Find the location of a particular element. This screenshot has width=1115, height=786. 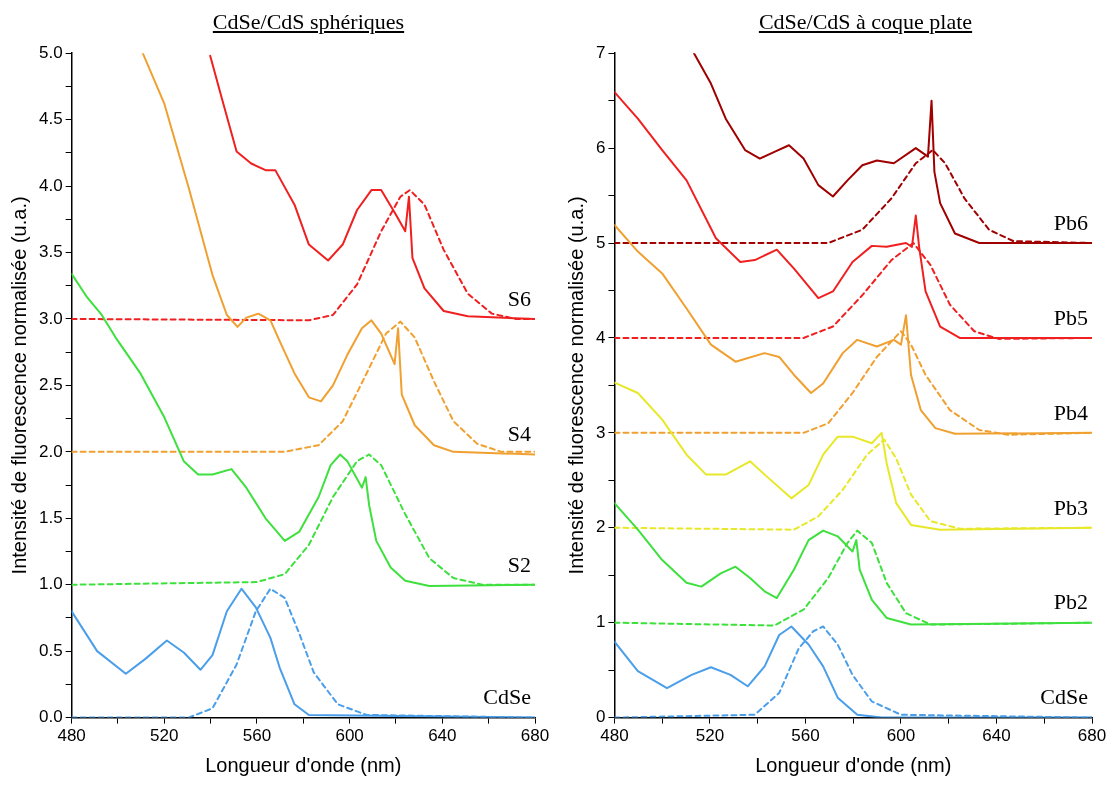

y-tick-label: 1 is located at coordinates (600, 622).